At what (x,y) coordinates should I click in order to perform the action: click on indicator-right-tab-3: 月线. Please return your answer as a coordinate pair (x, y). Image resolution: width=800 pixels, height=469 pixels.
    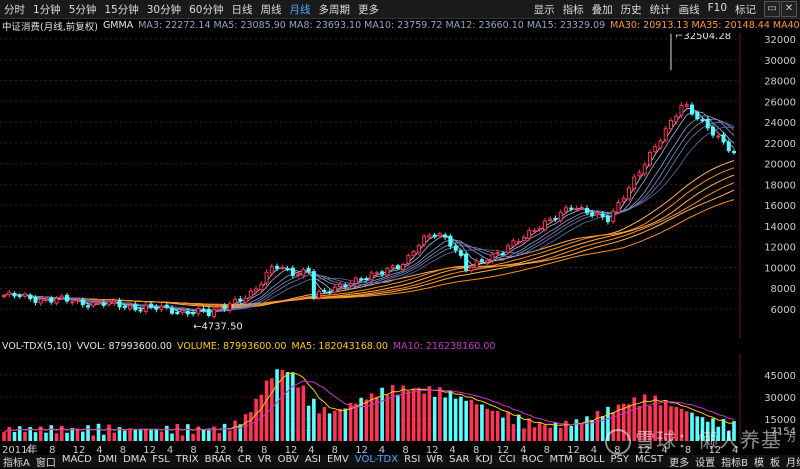
    Looking at the image, I should click on (792, 463).